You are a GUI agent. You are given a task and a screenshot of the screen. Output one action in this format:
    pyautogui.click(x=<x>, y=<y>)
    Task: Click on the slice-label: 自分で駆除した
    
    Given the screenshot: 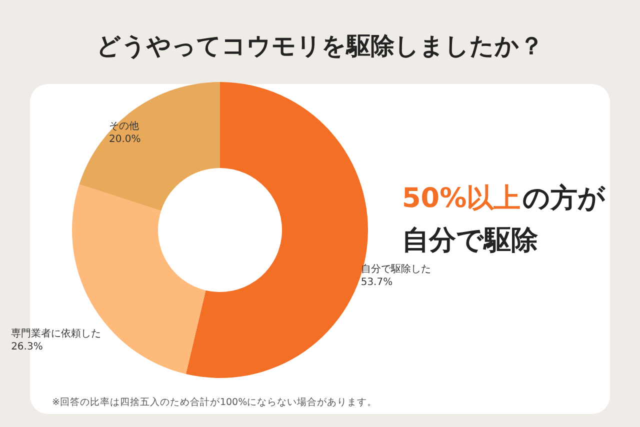 What is the action you would take?
    pyautogui.click(x=395, y=268)
    